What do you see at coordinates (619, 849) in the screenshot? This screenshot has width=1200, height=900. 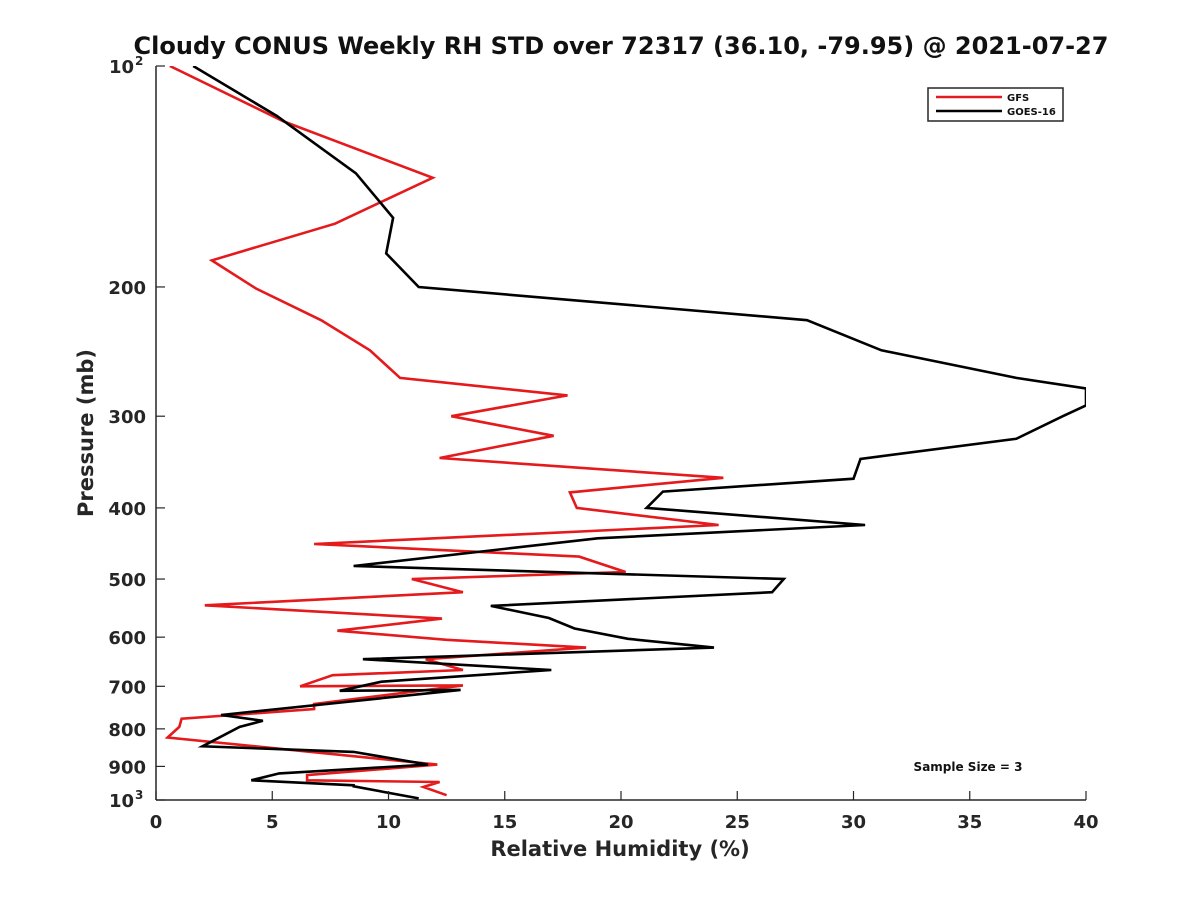 I see `x-axis-label: Relative Humidity (%)` at bounding box center [619, 849].